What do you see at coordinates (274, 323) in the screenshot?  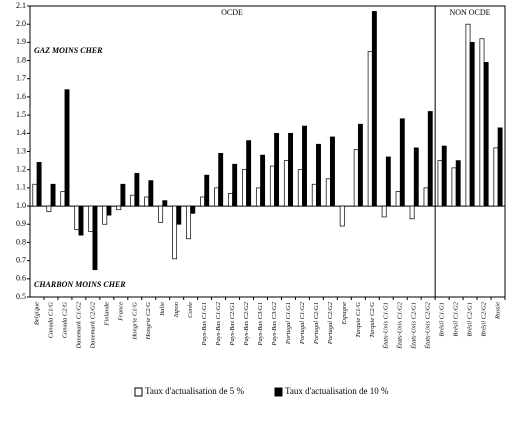 I see `x-tick-label: Pays-Bas C3/G2` at bounding box center [274, 323].